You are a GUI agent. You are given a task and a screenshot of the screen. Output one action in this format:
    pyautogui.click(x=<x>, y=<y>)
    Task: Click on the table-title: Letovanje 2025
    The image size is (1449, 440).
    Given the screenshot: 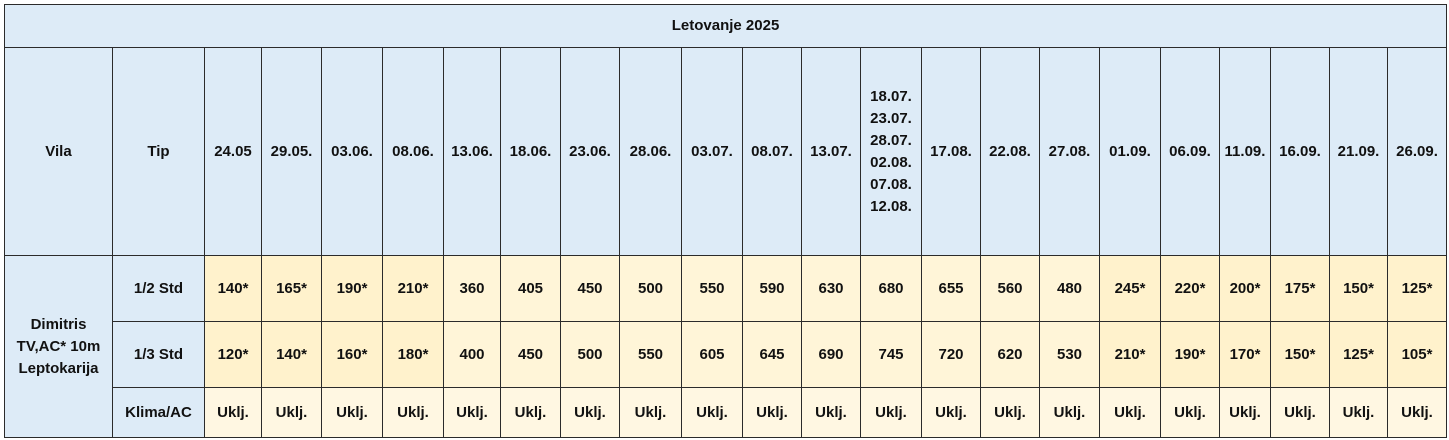 What is the action you would take?
    pyautogui.click(x=725, y=26)
    